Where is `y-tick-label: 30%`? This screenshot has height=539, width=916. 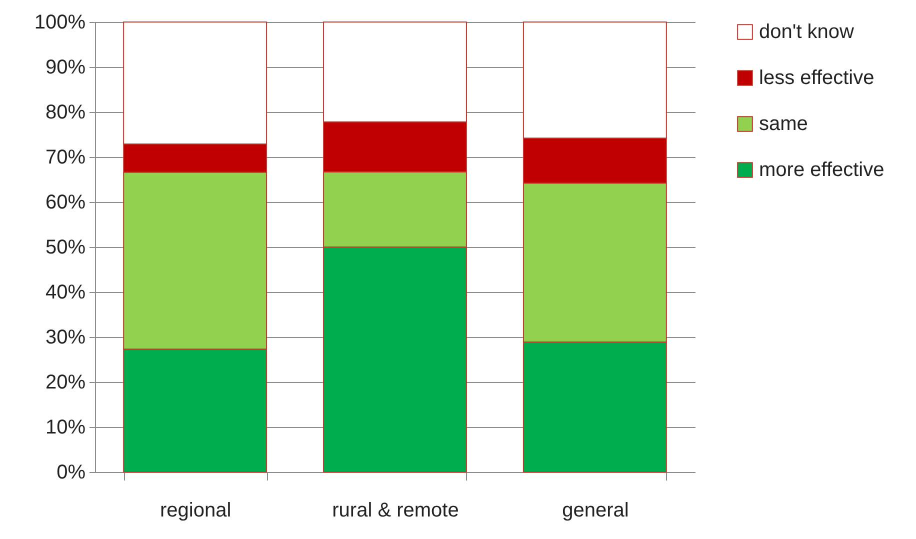 y-tick-label: 30% is located at coordinates (65, 337).